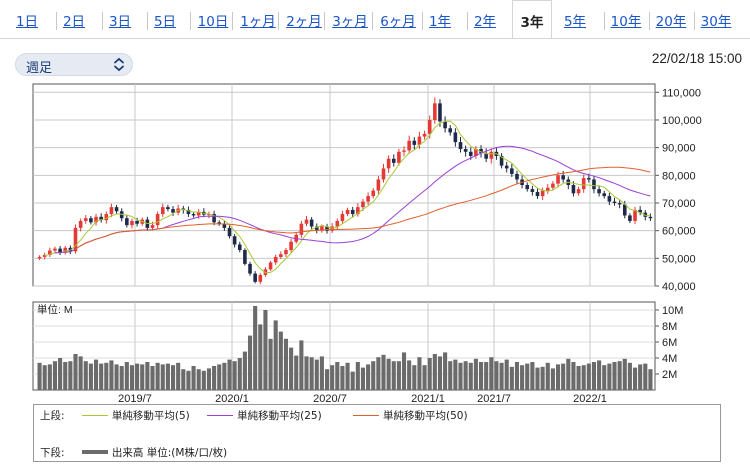 Image resolution: width=750 pixels, height=466 pixels. What do you see at coordinates (55, 309) in the screenshot?
I see `volume-unit-label: 単位: M` at bounding box center [55, 309].